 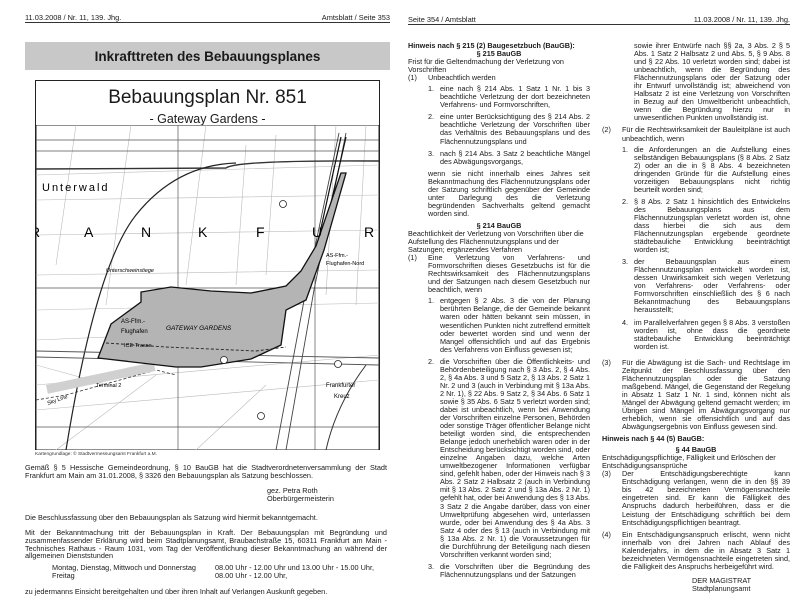 What do you see at coordinates (101, 378) in the screenshot?
I see `map-terminal-area` at bounding box center [101, 378].